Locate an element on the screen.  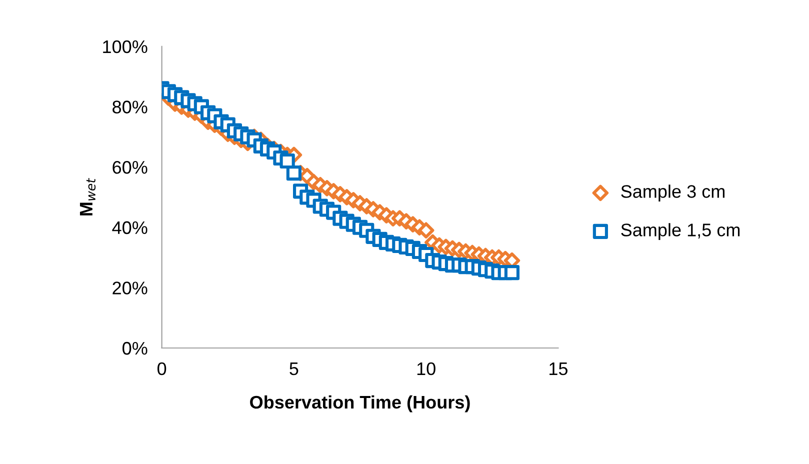
x-tick-label: 0 is located at coordinates (161, 369).